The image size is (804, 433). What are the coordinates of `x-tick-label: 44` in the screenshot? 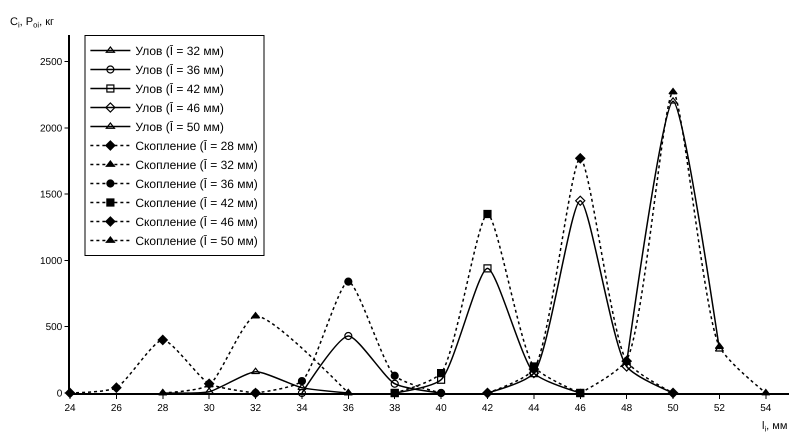 It's located at (534, 408).